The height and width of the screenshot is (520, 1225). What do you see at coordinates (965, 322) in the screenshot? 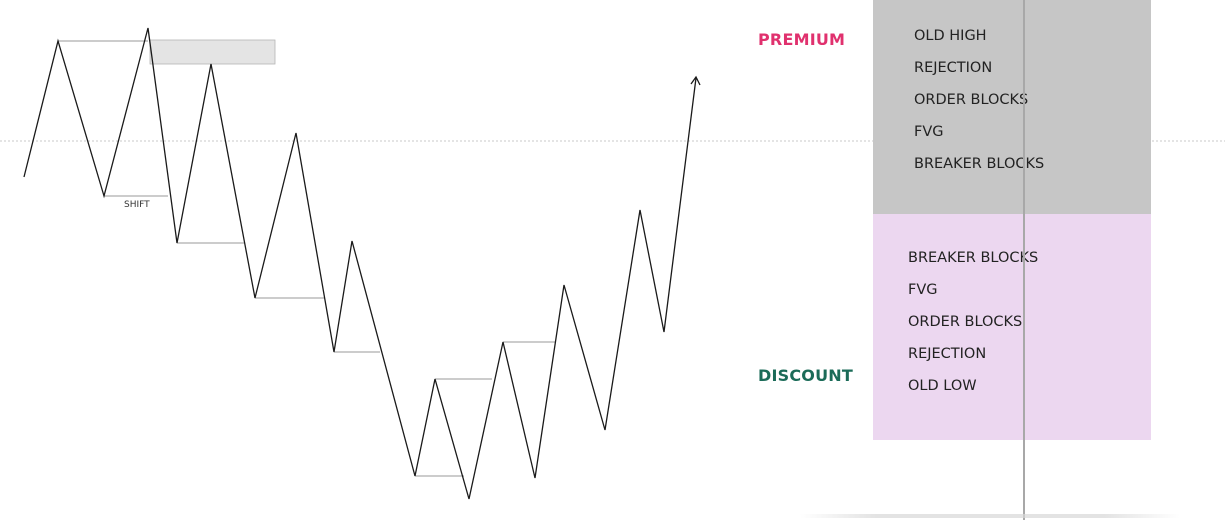
I see `discount-item-order-blocks: ORDER BLOCKS` at bounding box center [965, 322].